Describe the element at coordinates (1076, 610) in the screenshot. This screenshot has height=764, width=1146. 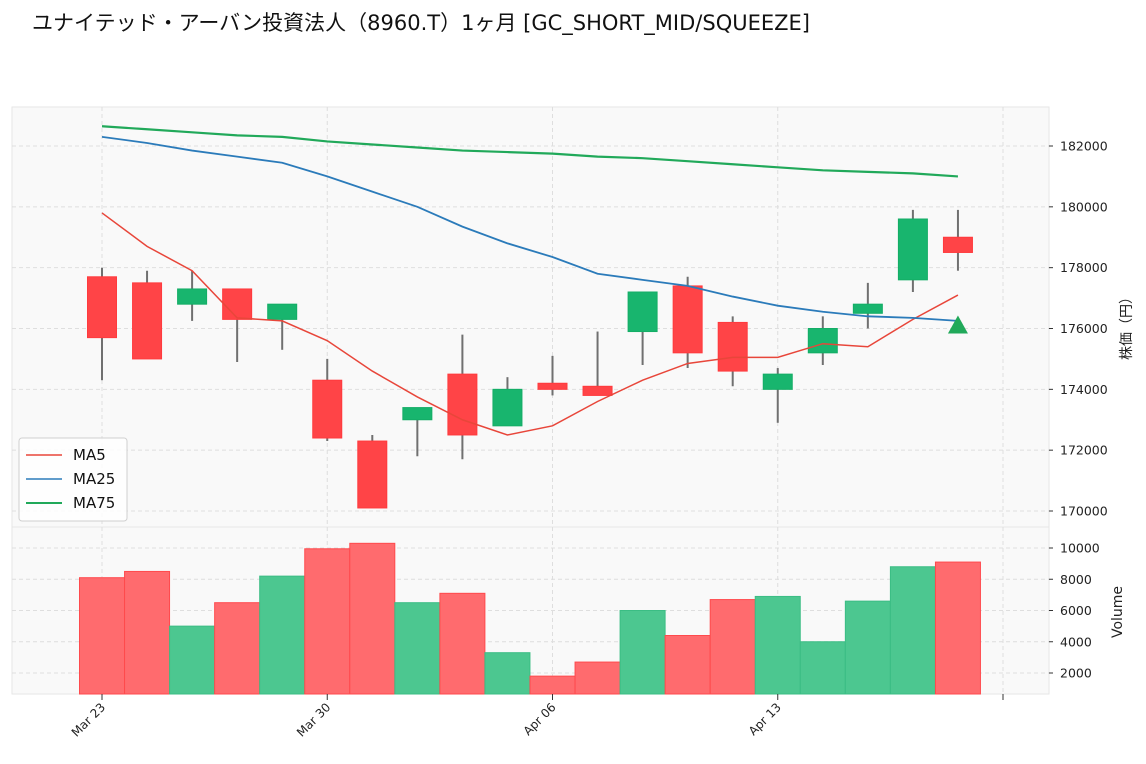
I see `volume-tick-label: 6000` at that location.